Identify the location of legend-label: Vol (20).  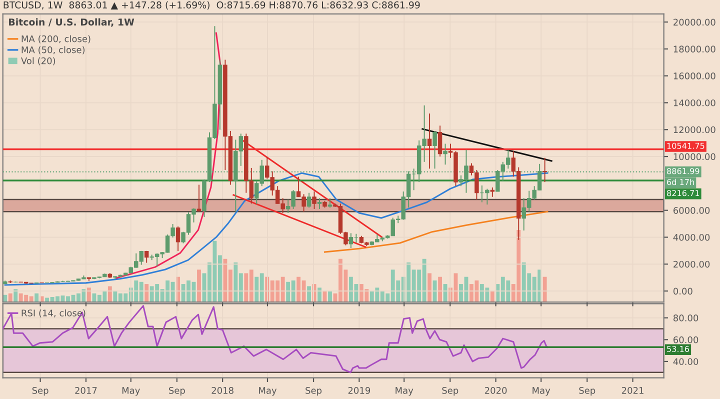
(38, 61).